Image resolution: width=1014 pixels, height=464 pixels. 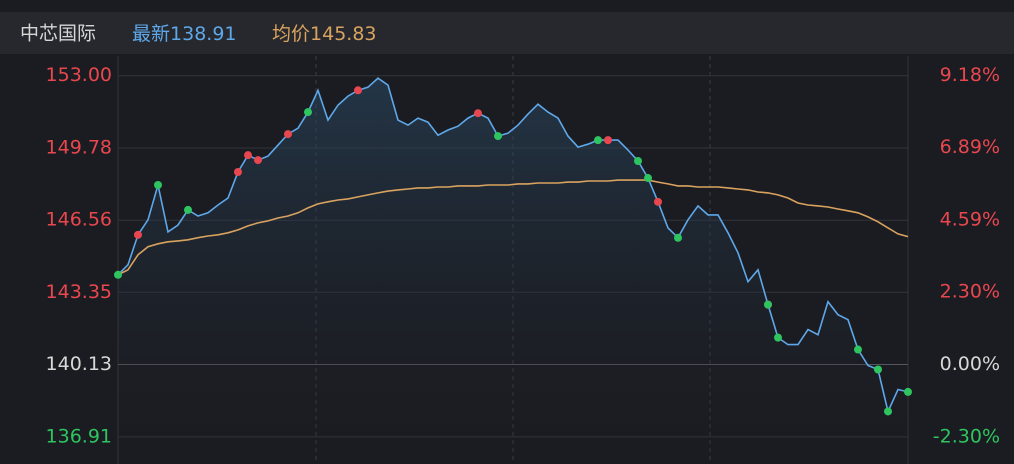 What do you see at coordinates (58, 34) in the screenshot?
I see `stock-name: 中芯国际` at bounding box center [58, 34].